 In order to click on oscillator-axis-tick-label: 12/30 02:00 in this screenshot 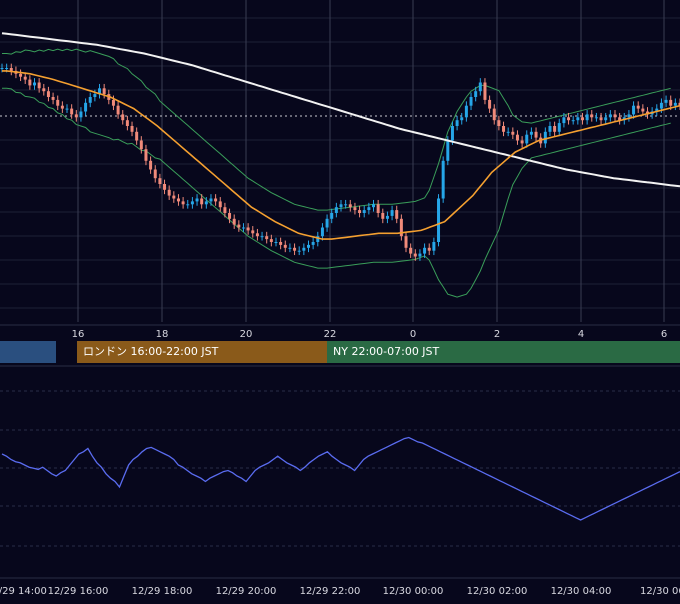, I will do `click(497, 591)`.